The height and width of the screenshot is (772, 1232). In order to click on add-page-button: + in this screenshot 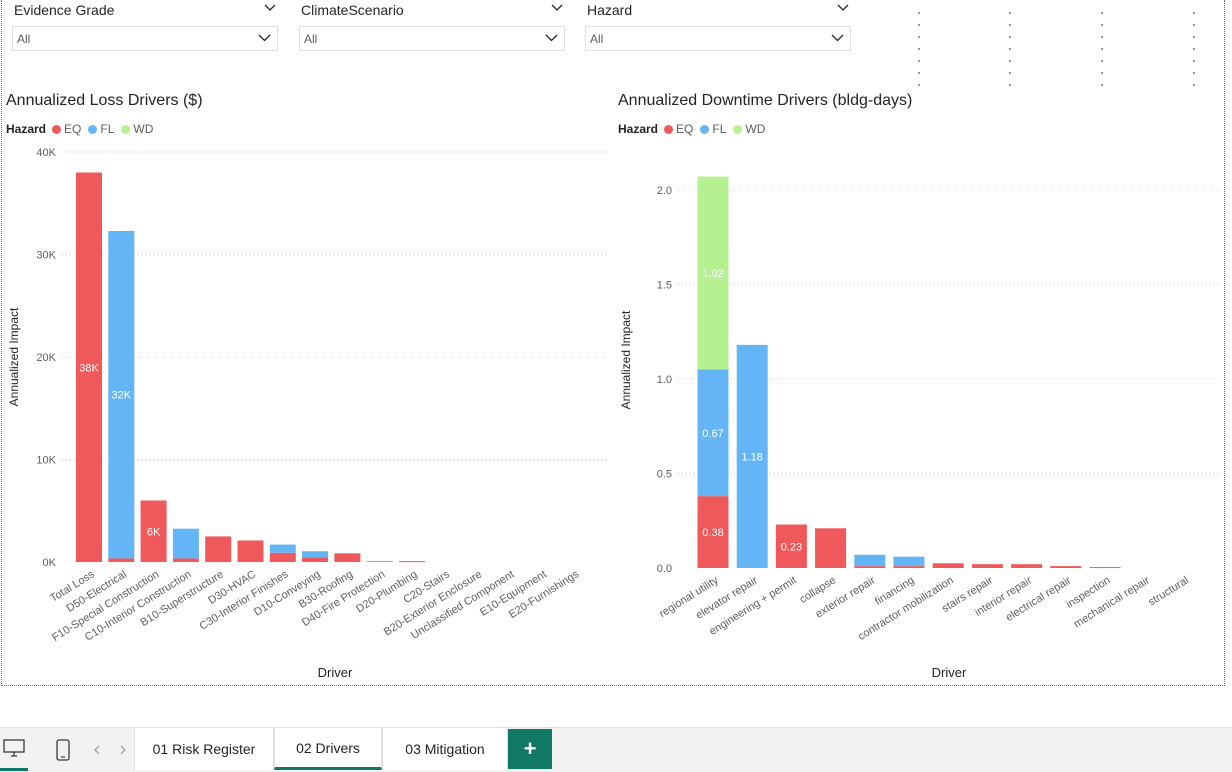, I will do `click(530, 749)`.